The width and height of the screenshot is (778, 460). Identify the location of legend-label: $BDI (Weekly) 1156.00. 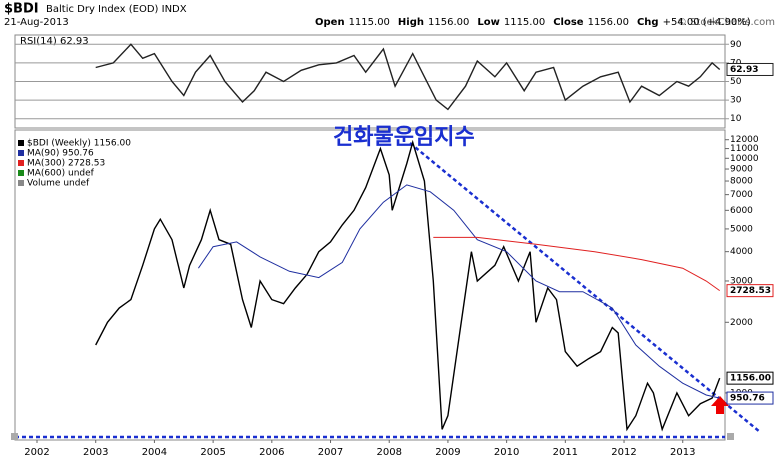
(79, 144).